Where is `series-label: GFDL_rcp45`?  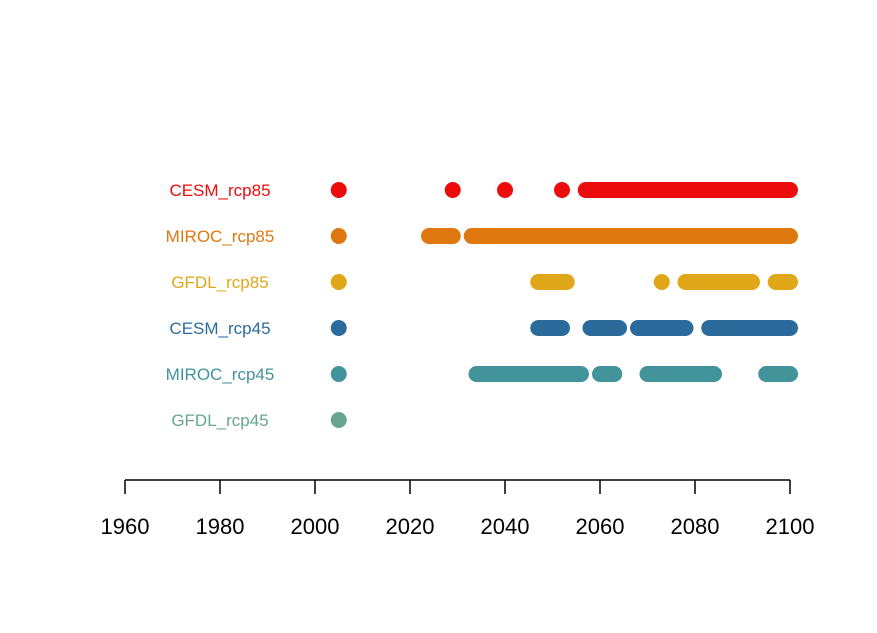
series-label: GFDL_rcp45 is located at coordinates (219, 420).